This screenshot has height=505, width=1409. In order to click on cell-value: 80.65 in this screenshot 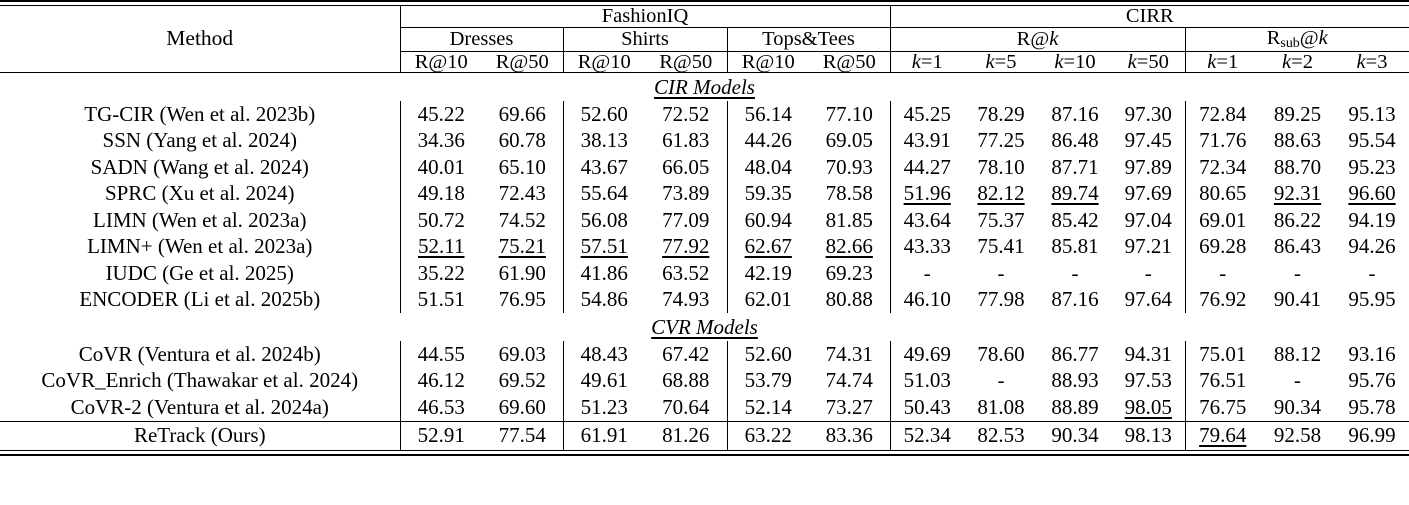, I will do `click(1222, 193)`.